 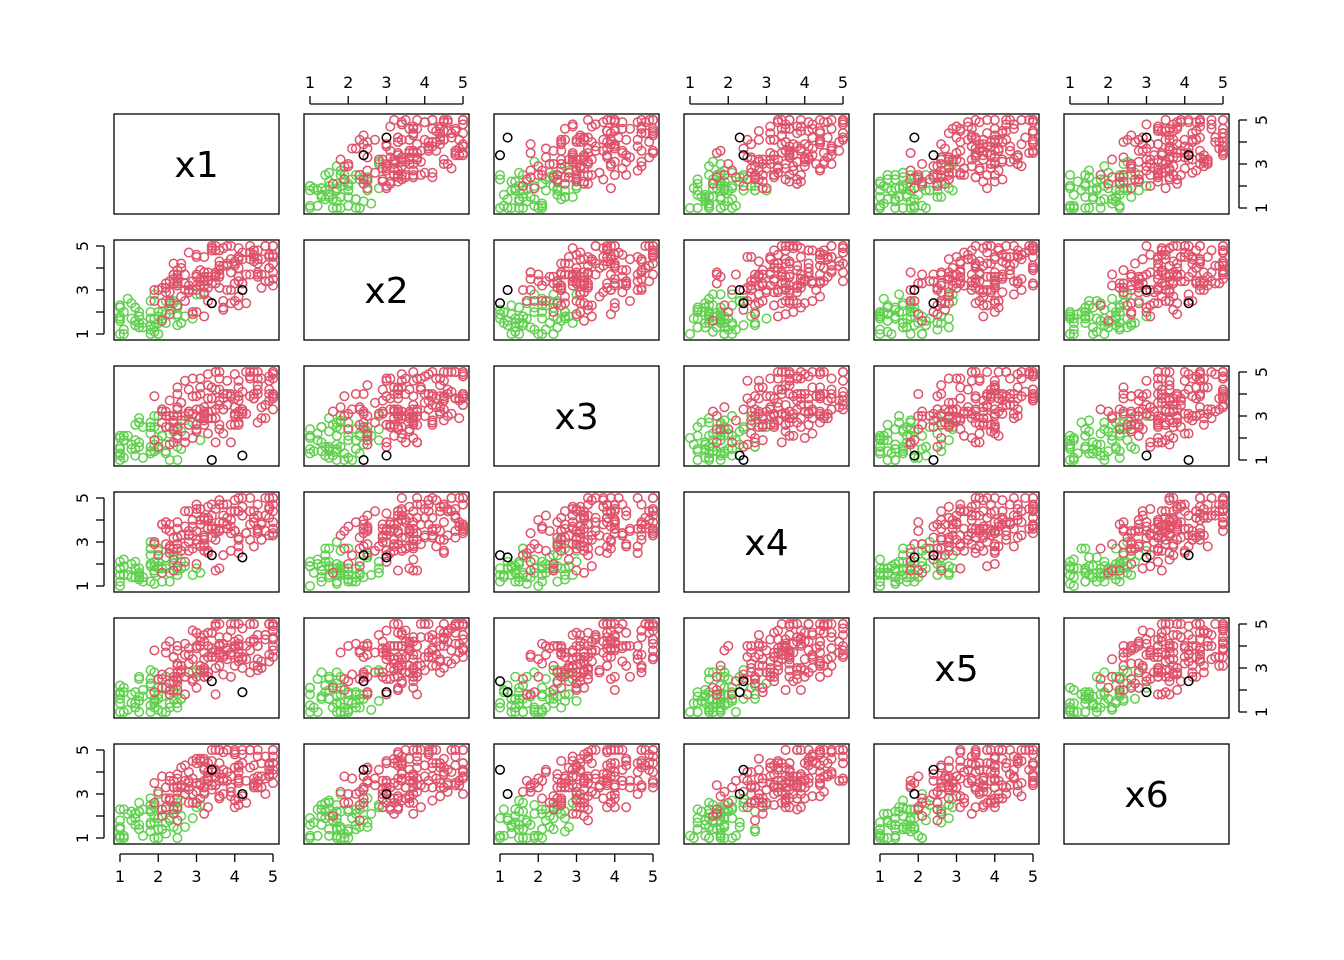 What do you see at coordinates (576, 164) in the screenshot?
I see `panel-frame` at bounding box center [576, 164].